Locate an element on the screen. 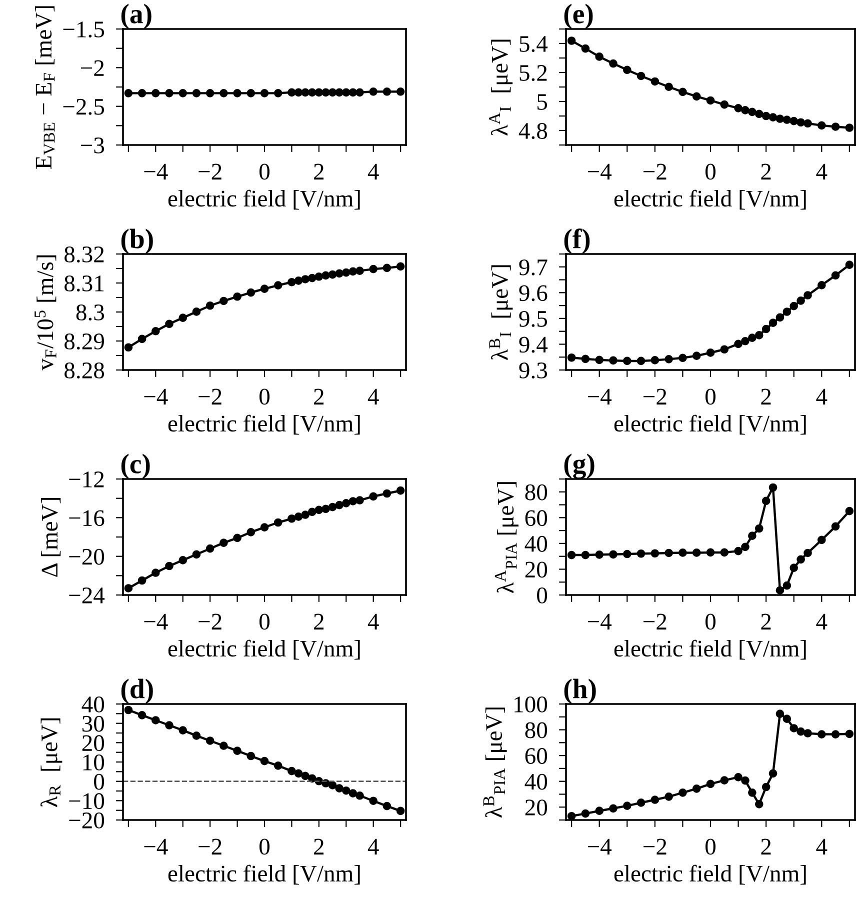 The width and height of the screenshot is (857, 898). y-tick-label: 9.5 is located at coordinates (533, 319).